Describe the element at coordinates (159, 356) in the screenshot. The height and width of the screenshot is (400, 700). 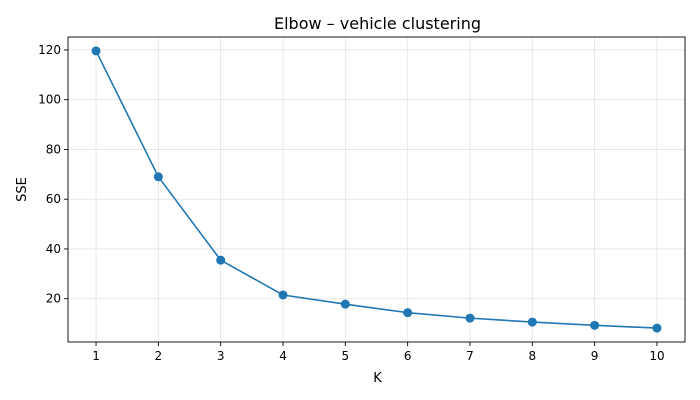
I see `x-tick-label: 2` at that location.